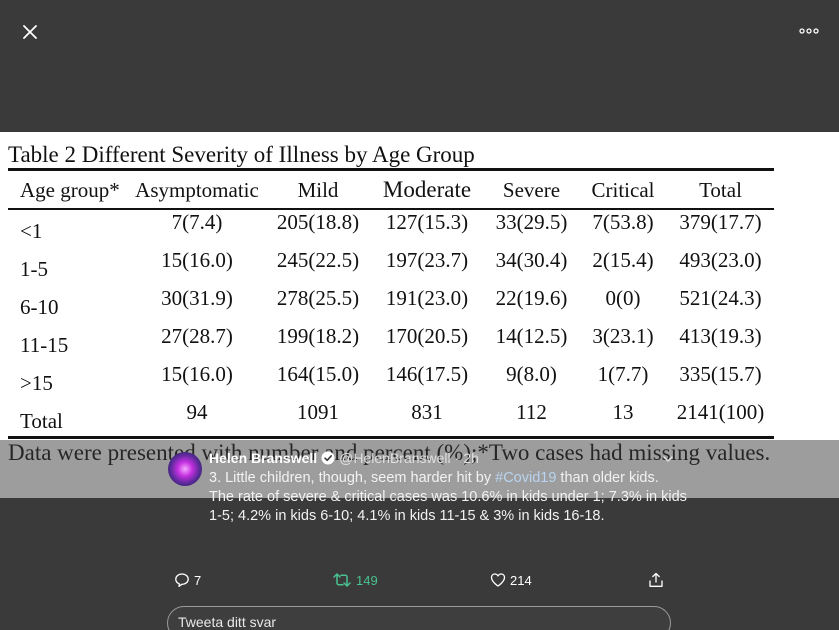 The width and height of the screenshot is (839, 630). I want to click on share-icon, so click(656, 579).